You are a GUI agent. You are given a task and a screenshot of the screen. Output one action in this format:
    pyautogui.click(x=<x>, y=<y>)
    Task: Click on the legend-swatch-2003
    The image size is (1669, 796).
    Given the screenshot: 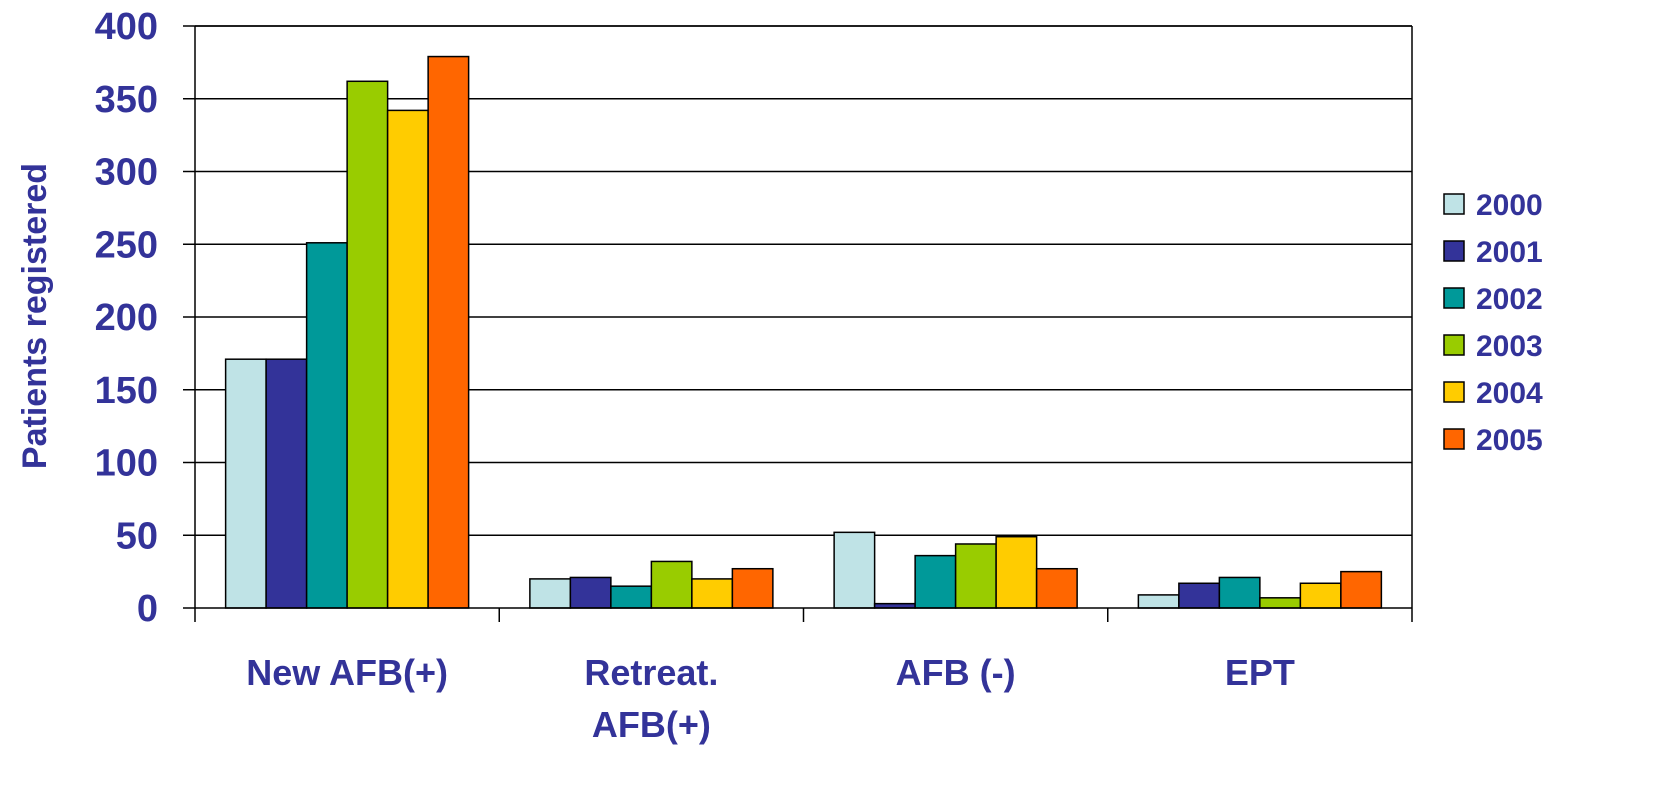 What is the action you would take?
    pyautogui.click(x=1454, y=345)
    